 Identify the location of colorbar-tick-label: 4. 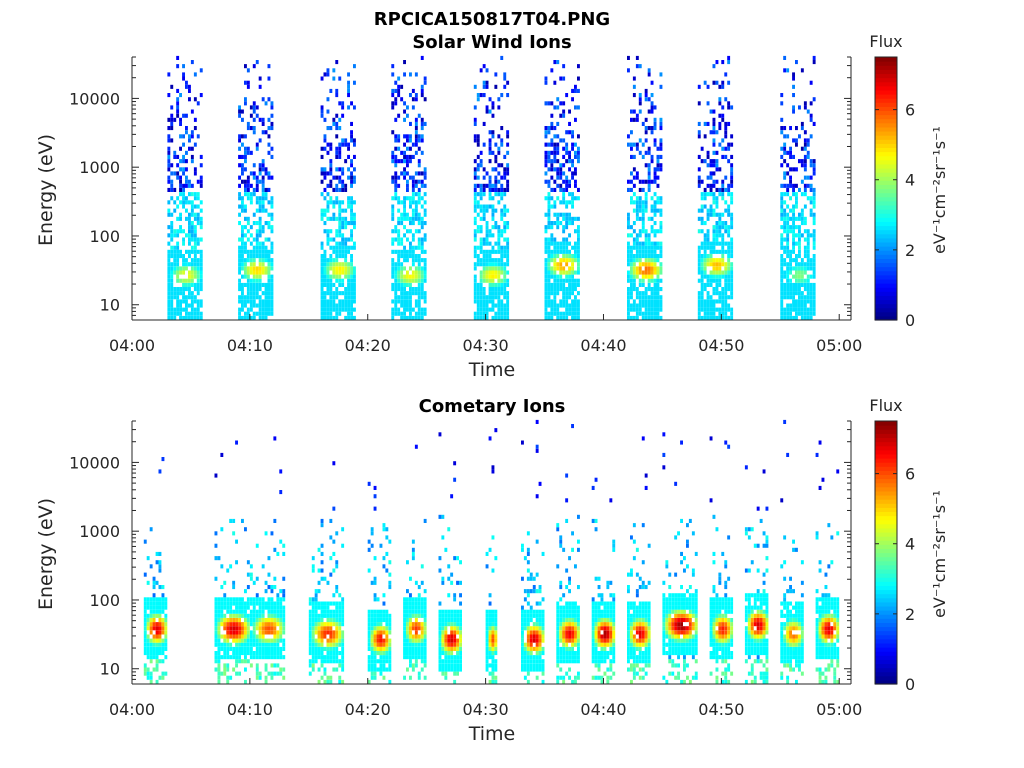
(910, 180).